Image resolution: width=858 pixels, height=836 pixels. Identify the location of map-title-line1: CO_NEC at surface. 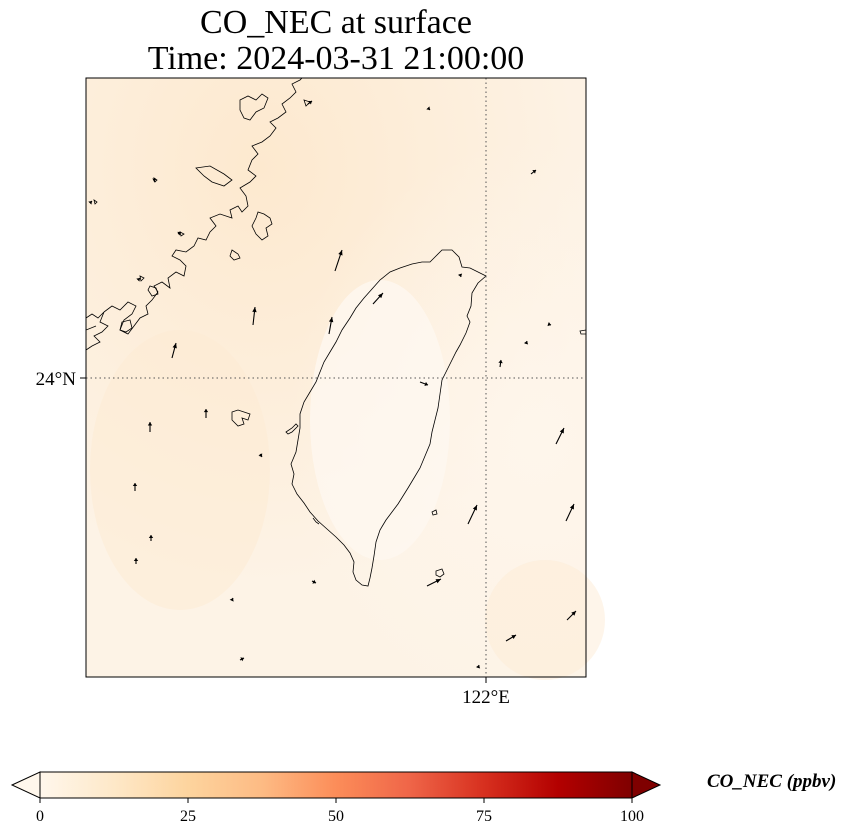
(336, 22).